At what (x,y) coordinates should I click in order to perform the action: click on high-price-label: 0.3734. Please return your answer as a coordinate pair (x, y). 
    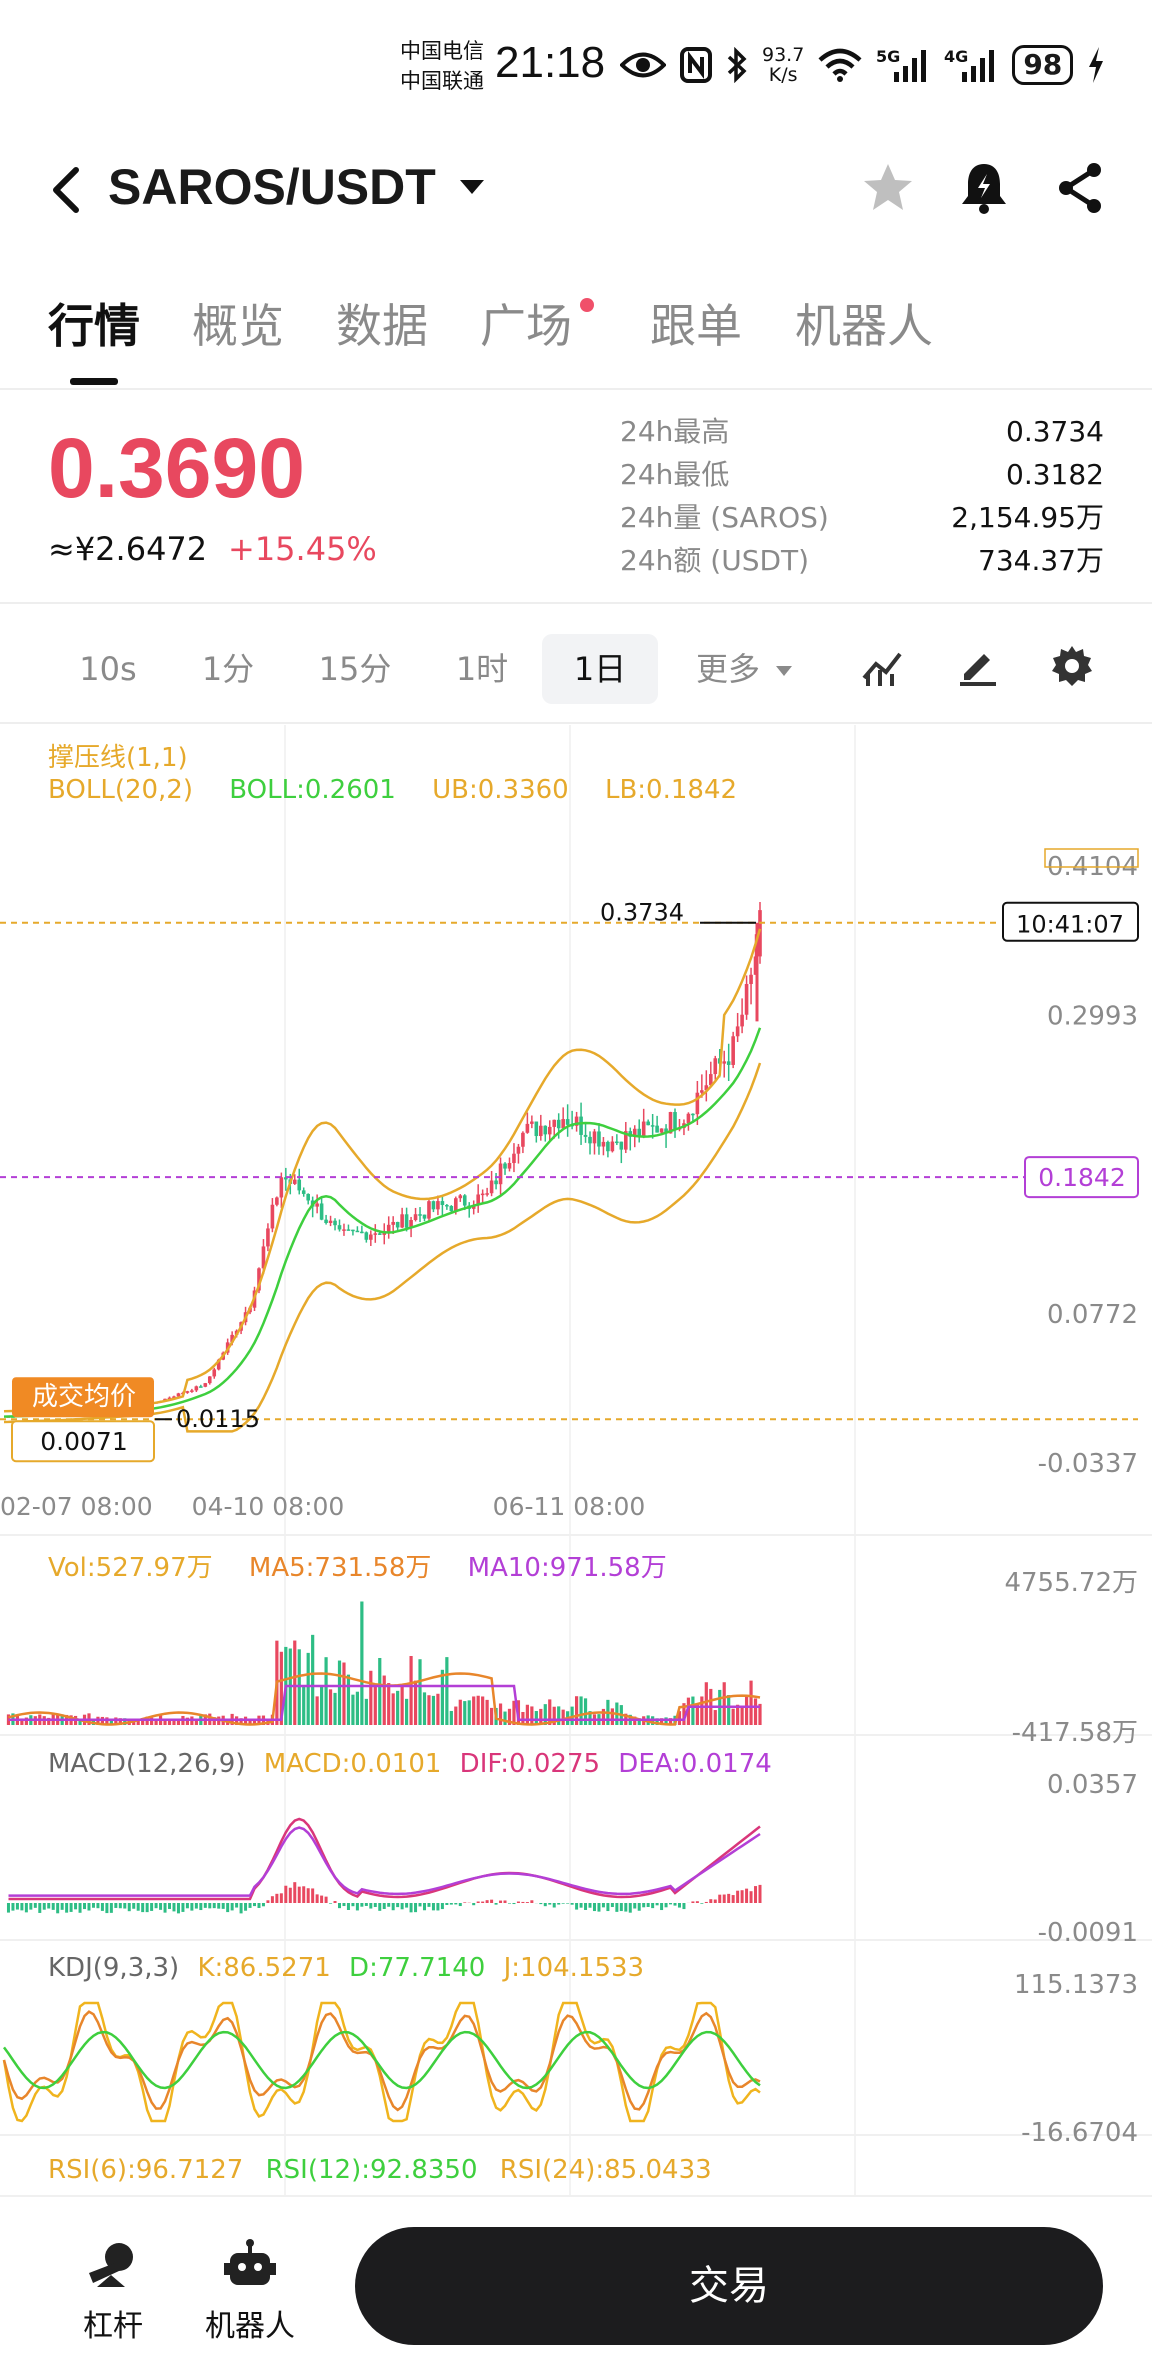
    Looking at the image, I should click on (642, 913).